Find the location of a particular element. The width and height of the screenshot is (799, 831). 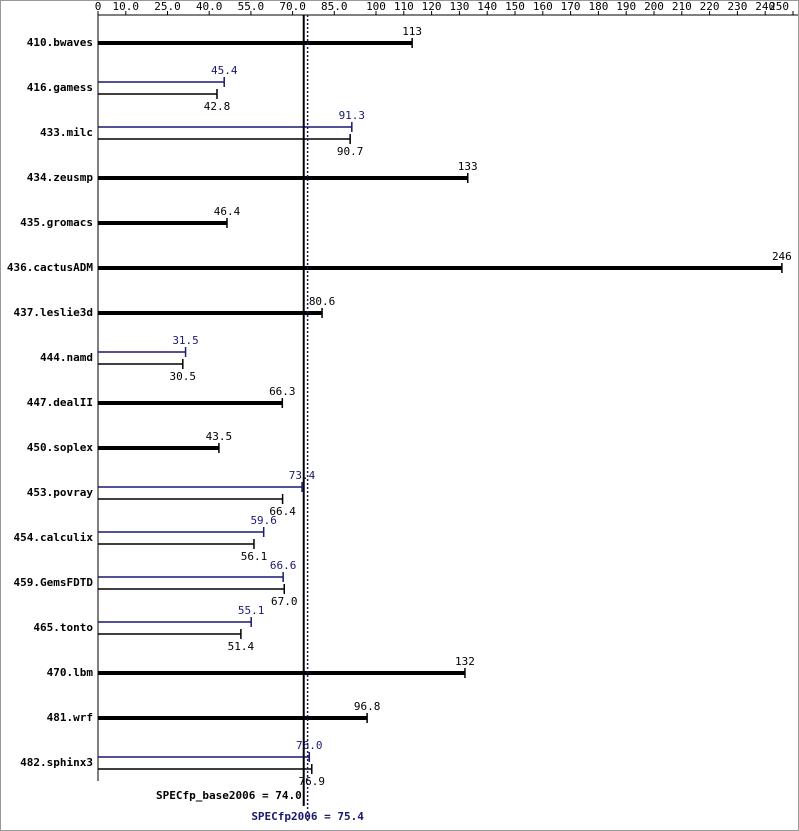

x-tick-label: 85.0 is located at coordinates (334, 6).